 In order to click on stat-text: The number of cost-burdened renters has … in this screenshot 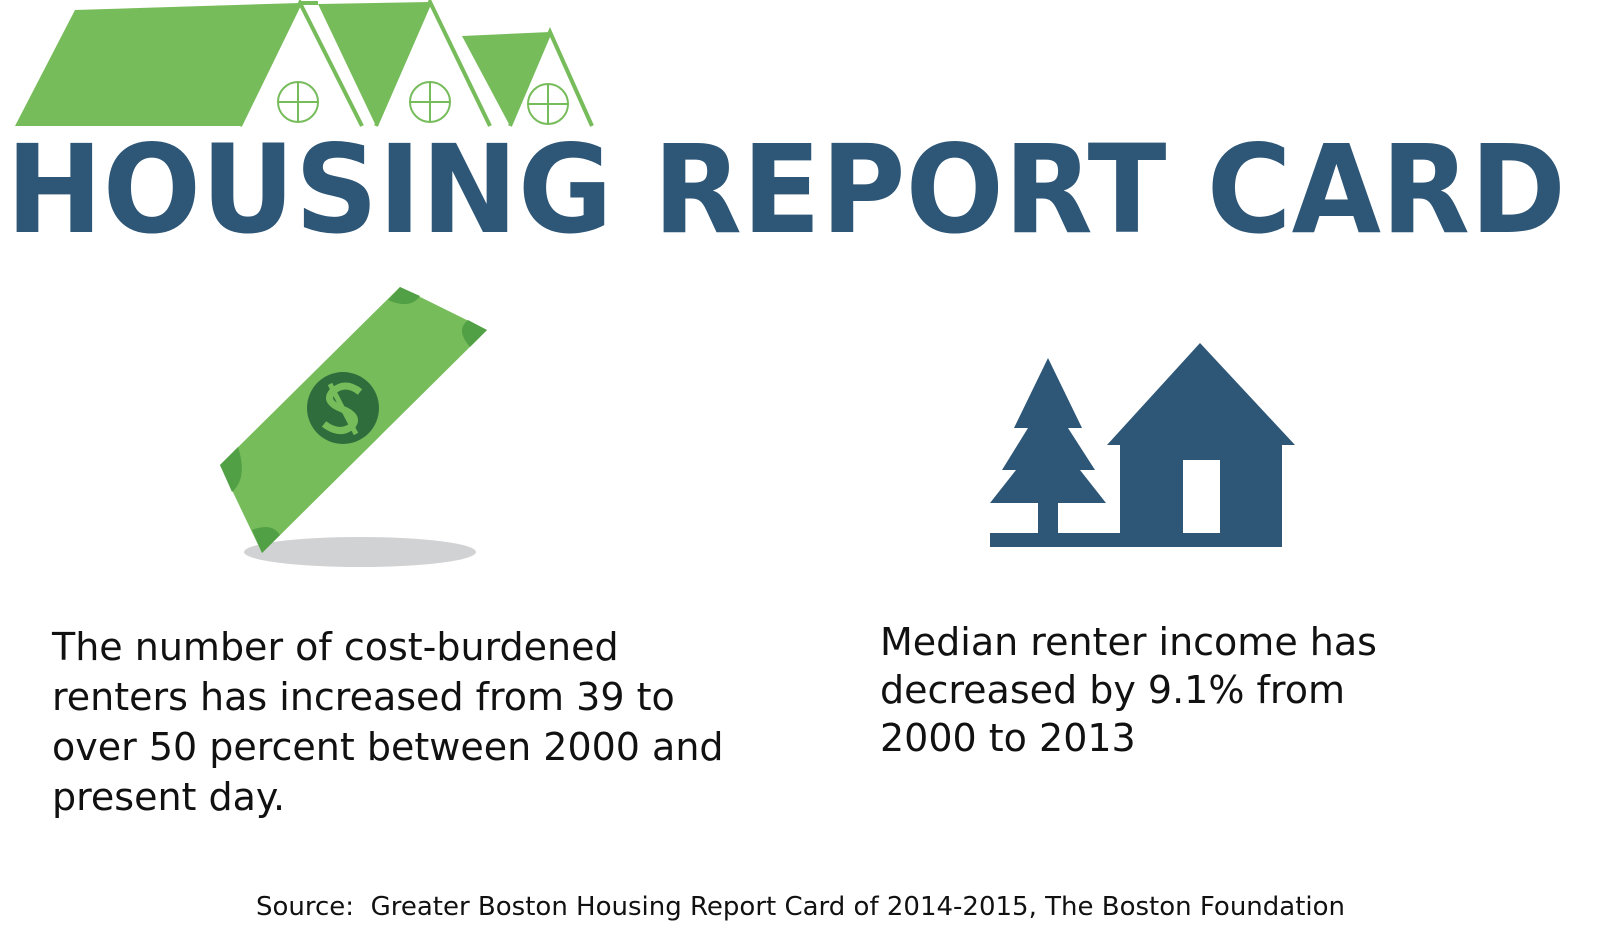, I will do `click(388, 722)`.